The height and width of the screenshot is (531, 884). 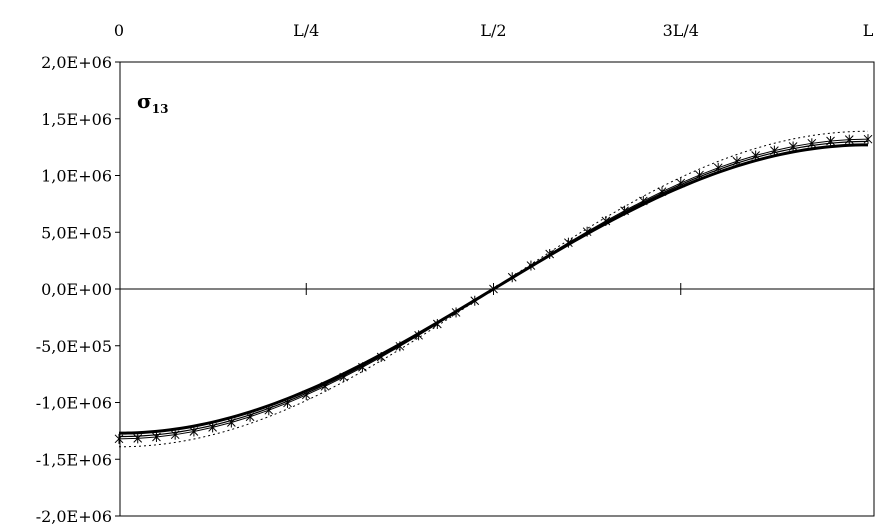 I want to click on y-tick-label: 1,5E+06, so click(x=76, y=119).